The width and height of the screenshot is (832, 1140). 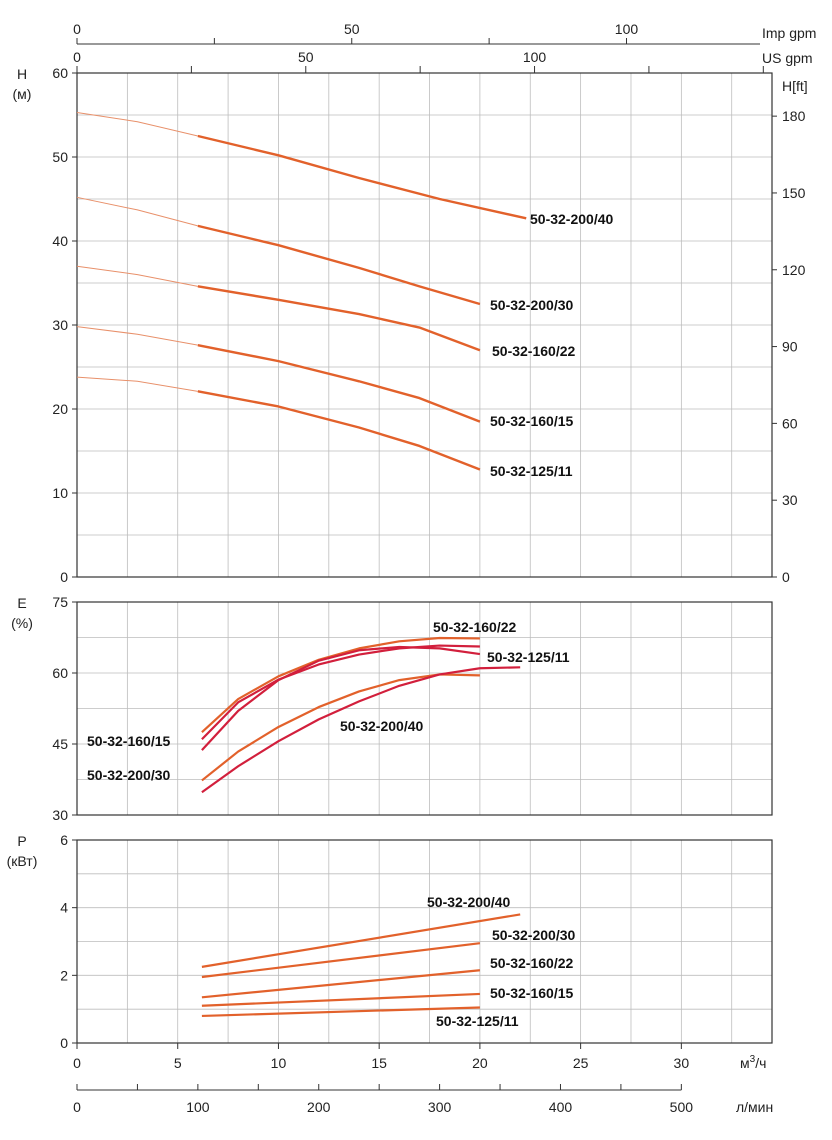 I want to click on y-tick-label: 40, so click(x=60, y=241).